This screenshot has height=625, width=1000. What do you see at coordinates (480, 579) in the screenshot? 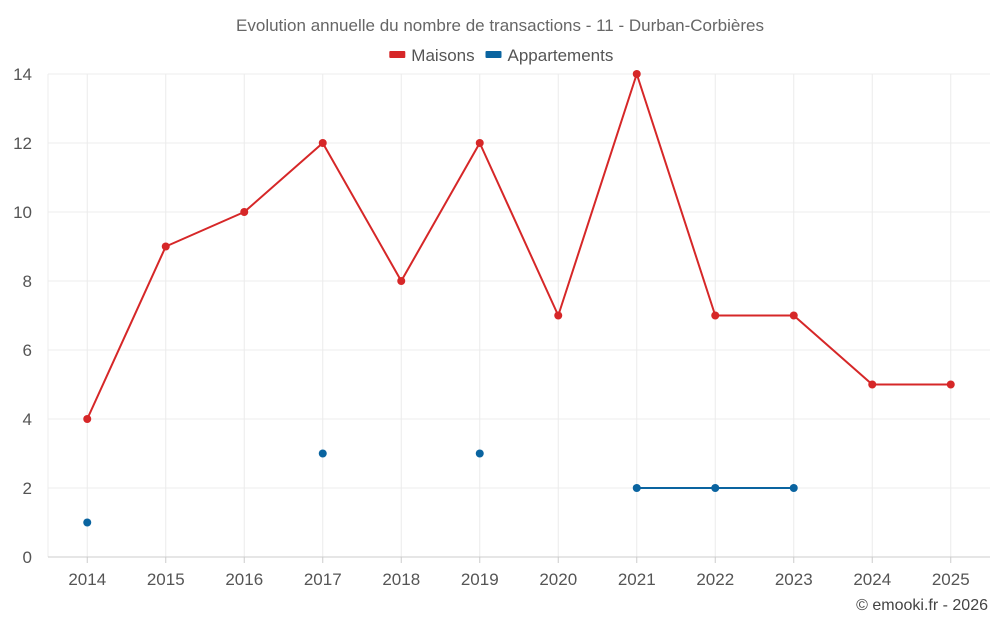
I see `x-tick-label: 2019` at bounding box center [480, 579].